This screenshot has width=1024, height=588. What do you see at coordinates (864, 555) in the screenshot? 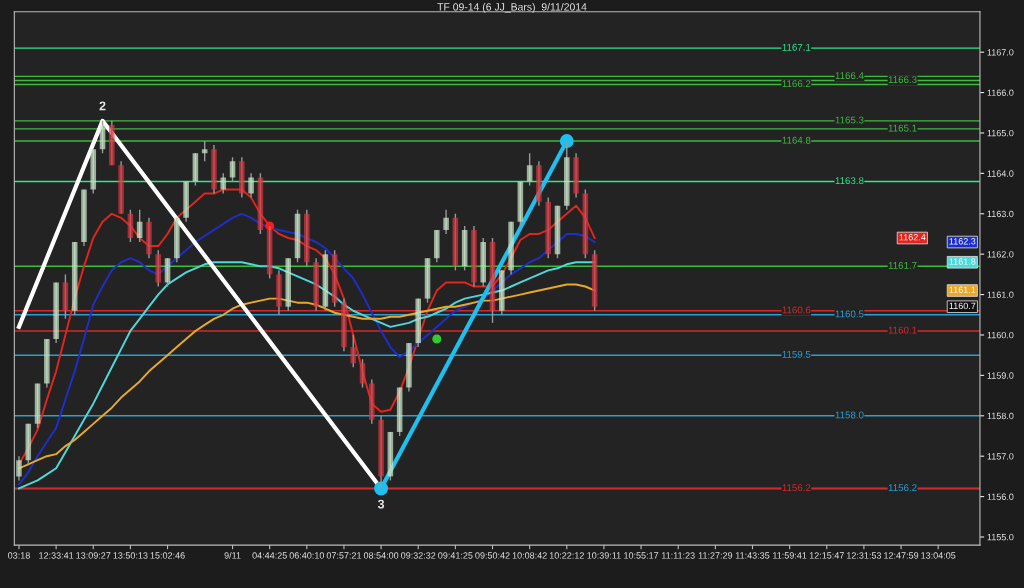
I see `x-tick-label: 12:31:53` at bounding box center [864, 555].